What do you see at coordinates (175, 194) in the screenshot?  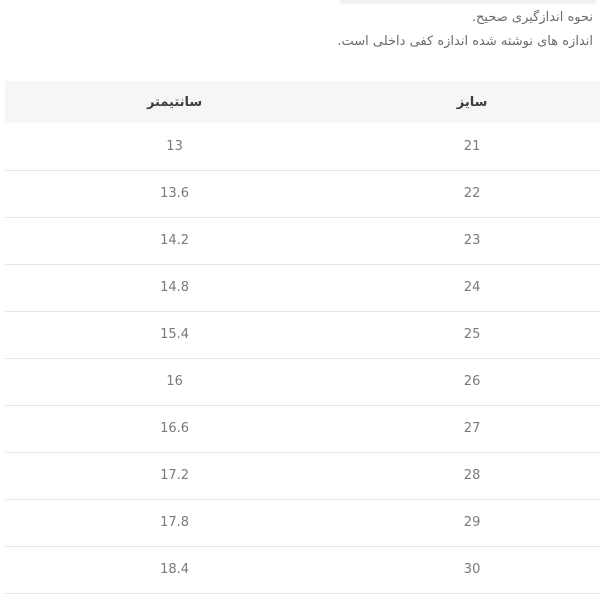 I see `cell-cm: 13.6` at bounding box center [175, 194].